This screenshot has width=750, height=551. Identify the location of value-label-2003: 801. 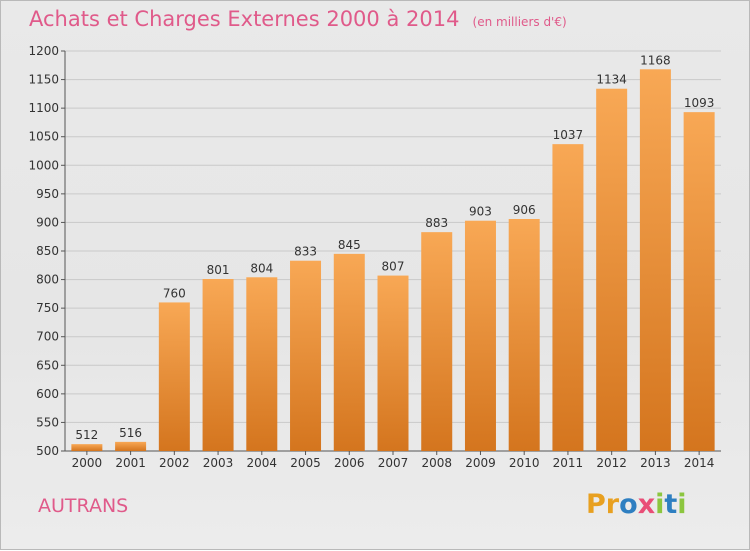
(218, 270).